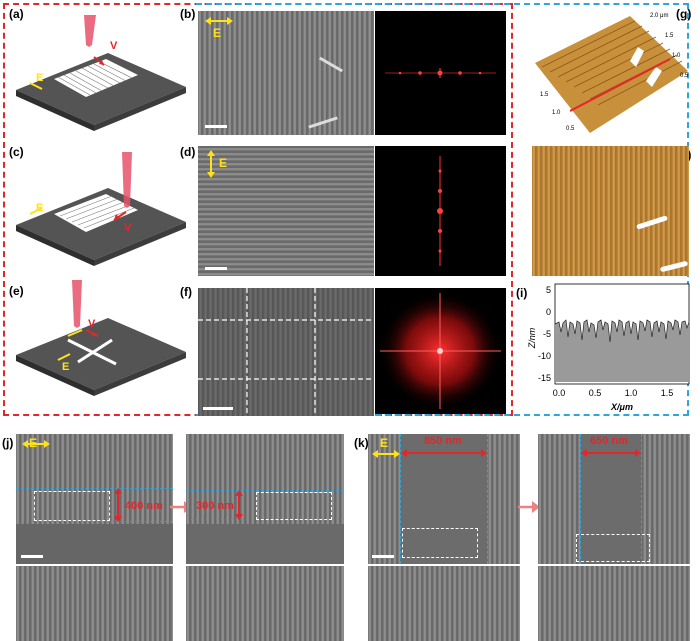 This screenshot has width=700, height=641. What do you see at coordinates (684, 14) in the screenshot?
I see `panel-label-g: (g)` at bounding box center [684, 14].